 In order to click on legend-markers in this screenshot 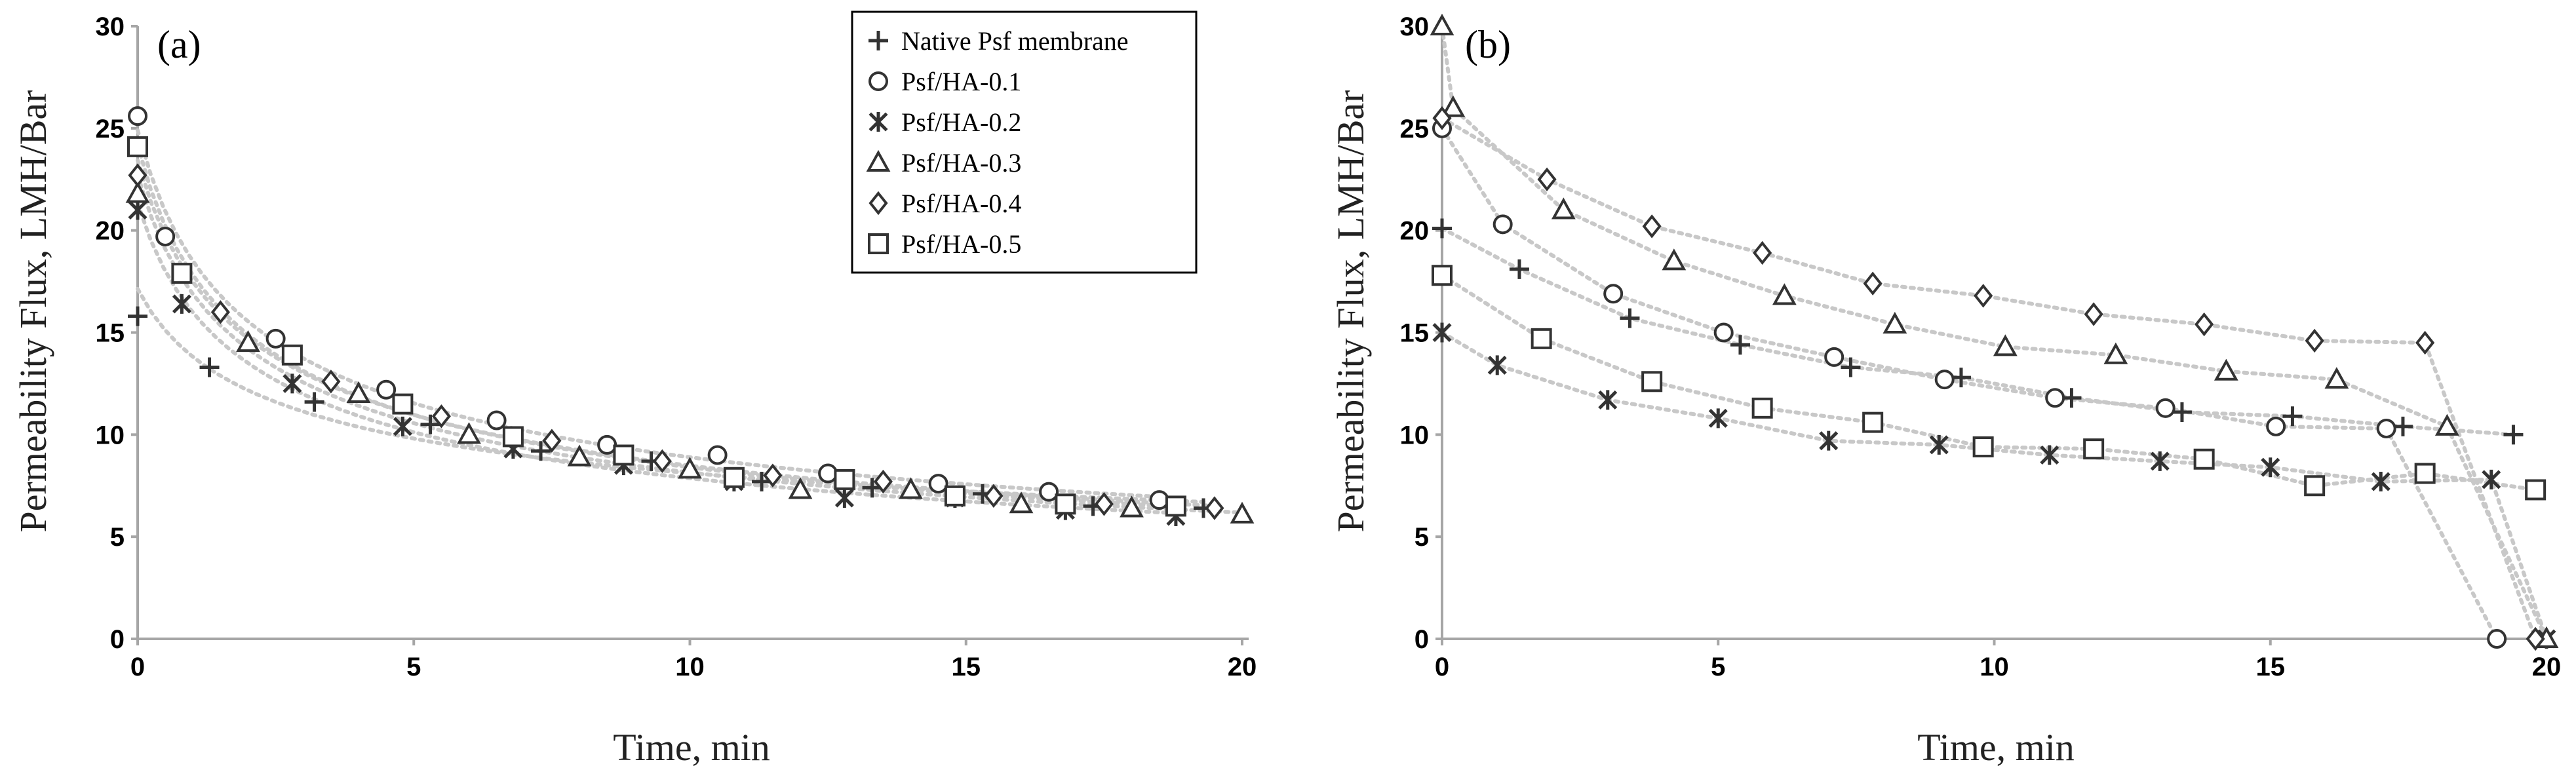, I will do `click(878, 142)`.